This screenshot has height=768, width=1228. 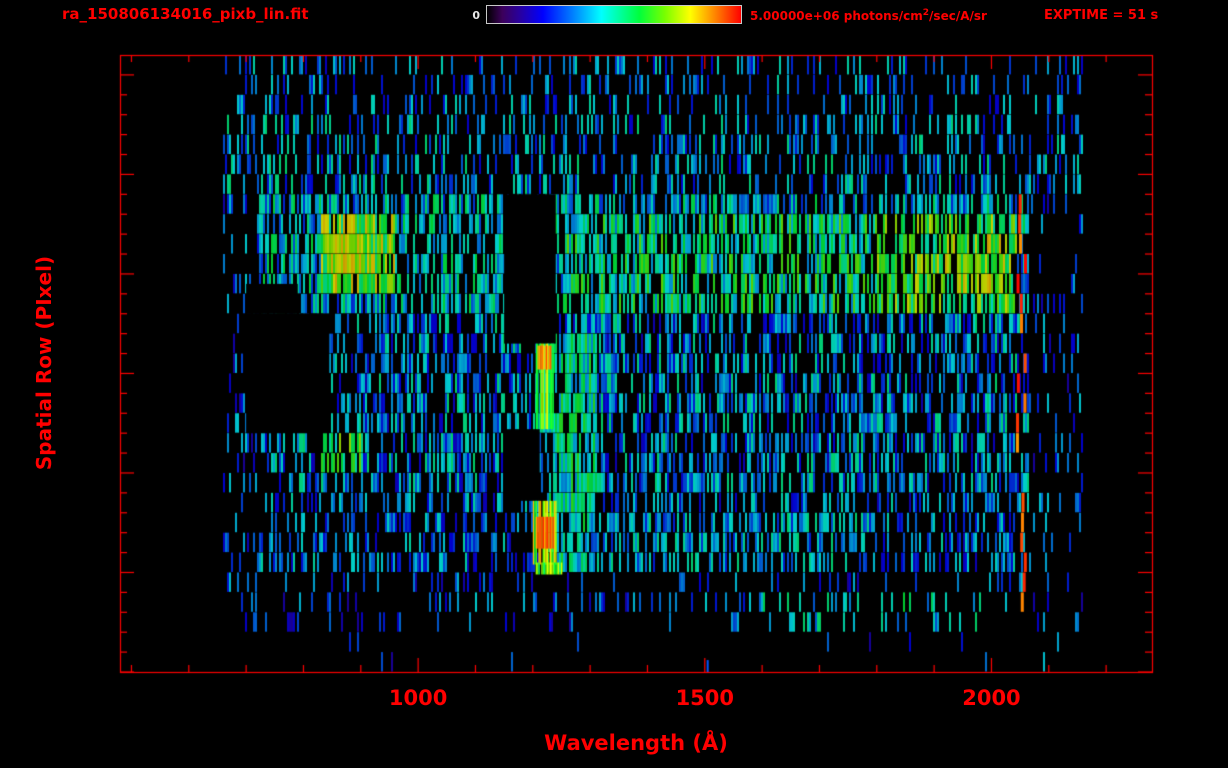 I want to click on colorbar-gradient, so click(x=614, y=14).